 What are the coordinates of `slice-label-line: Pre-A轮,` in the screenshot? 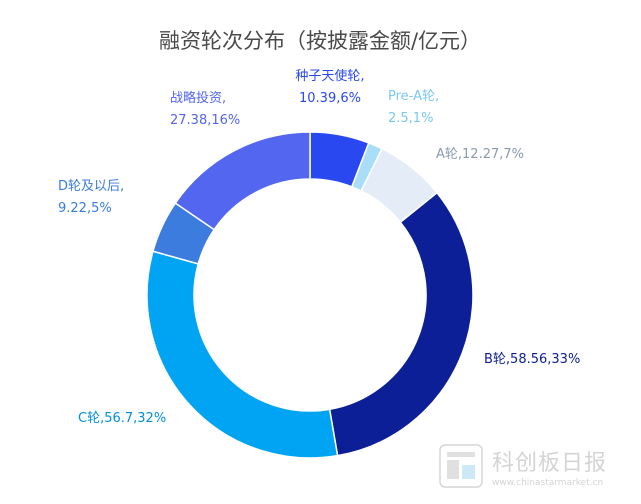 It's located at (413, 96).